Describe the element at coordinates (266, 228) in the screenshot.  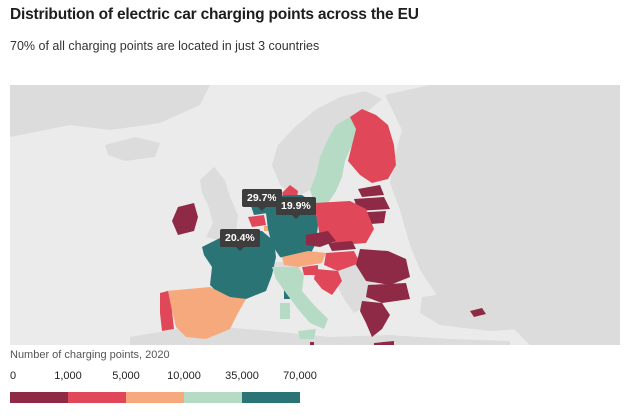
I see `country-luxembourg` at that location.